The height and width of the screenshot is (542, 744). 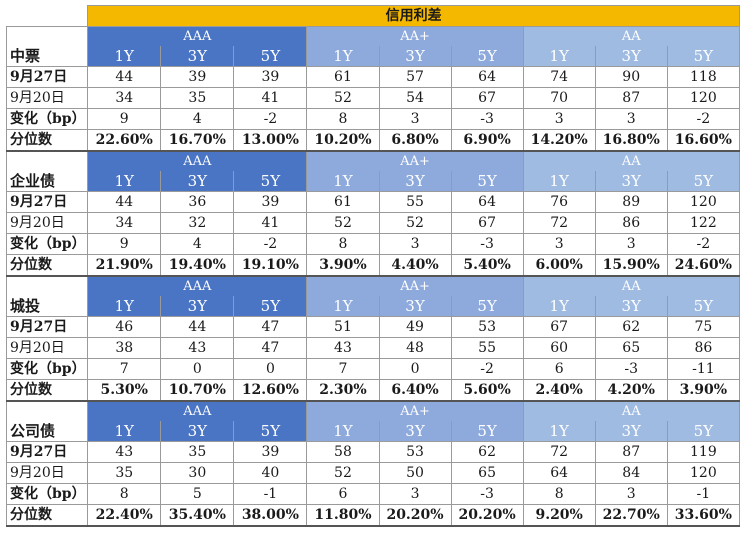 I want to click on value-cell: 9, so click(x=124, y=119).